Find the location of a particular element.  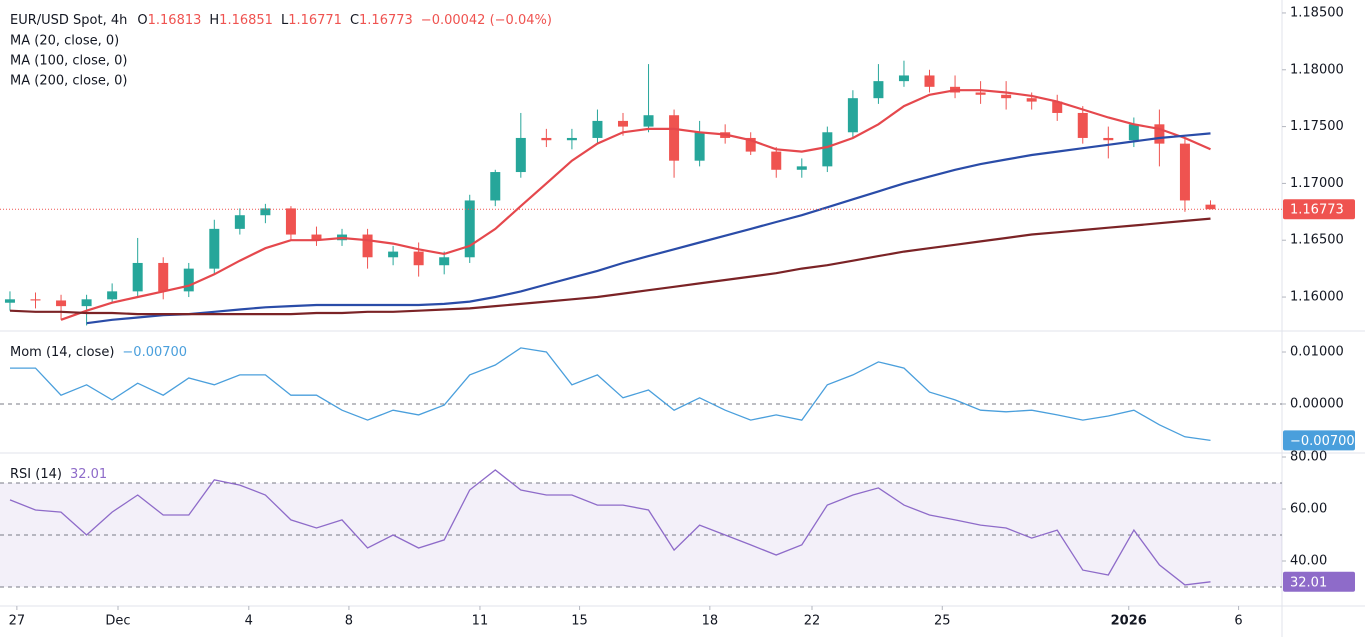

y-tick-label: 1.17500 is located at coordinates (1317, 126).